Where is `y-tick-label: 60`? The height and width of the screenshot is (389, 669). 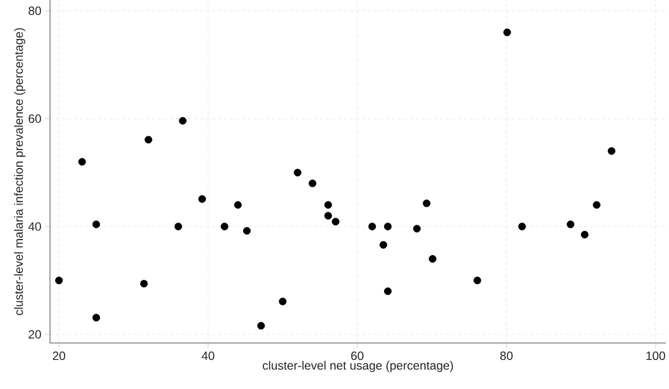
y-tick-label: 60 is located at coordinates (35, 118).